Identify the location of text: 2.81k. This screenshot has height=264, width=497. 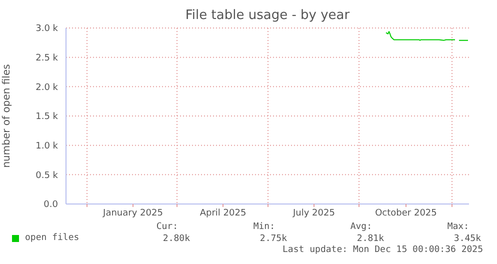
(370, 239).